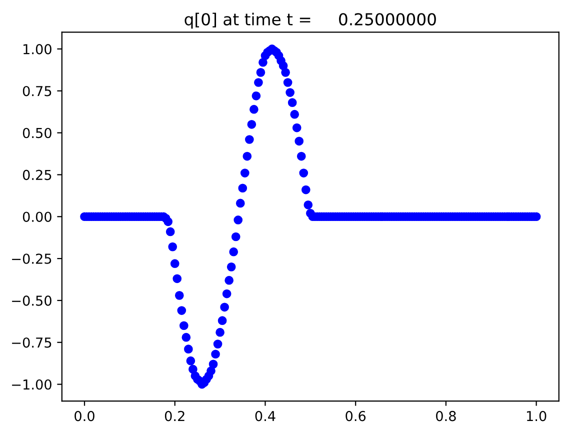 The width and height of the screenshot is (568, 435). I want to click on x-tick-label: 0.4, so click(265, 416).